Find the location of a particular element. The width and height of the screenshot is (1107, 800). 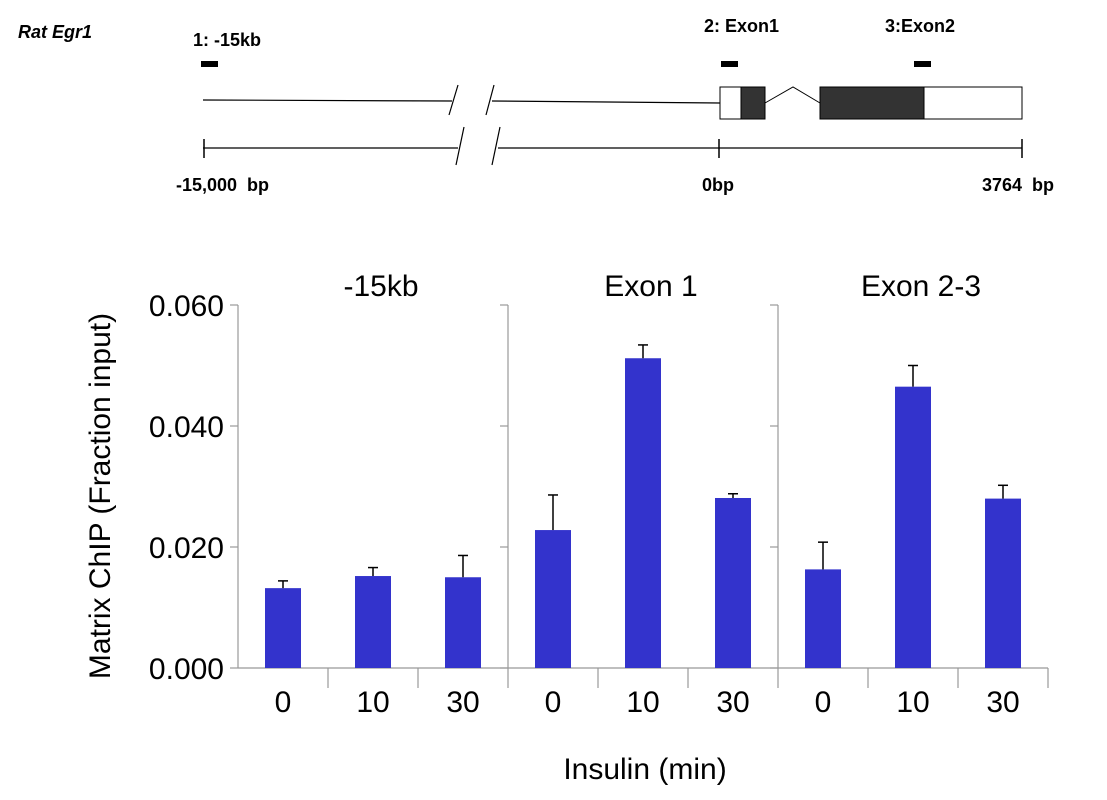

exon1-utr is located at coordinates (730, 103).